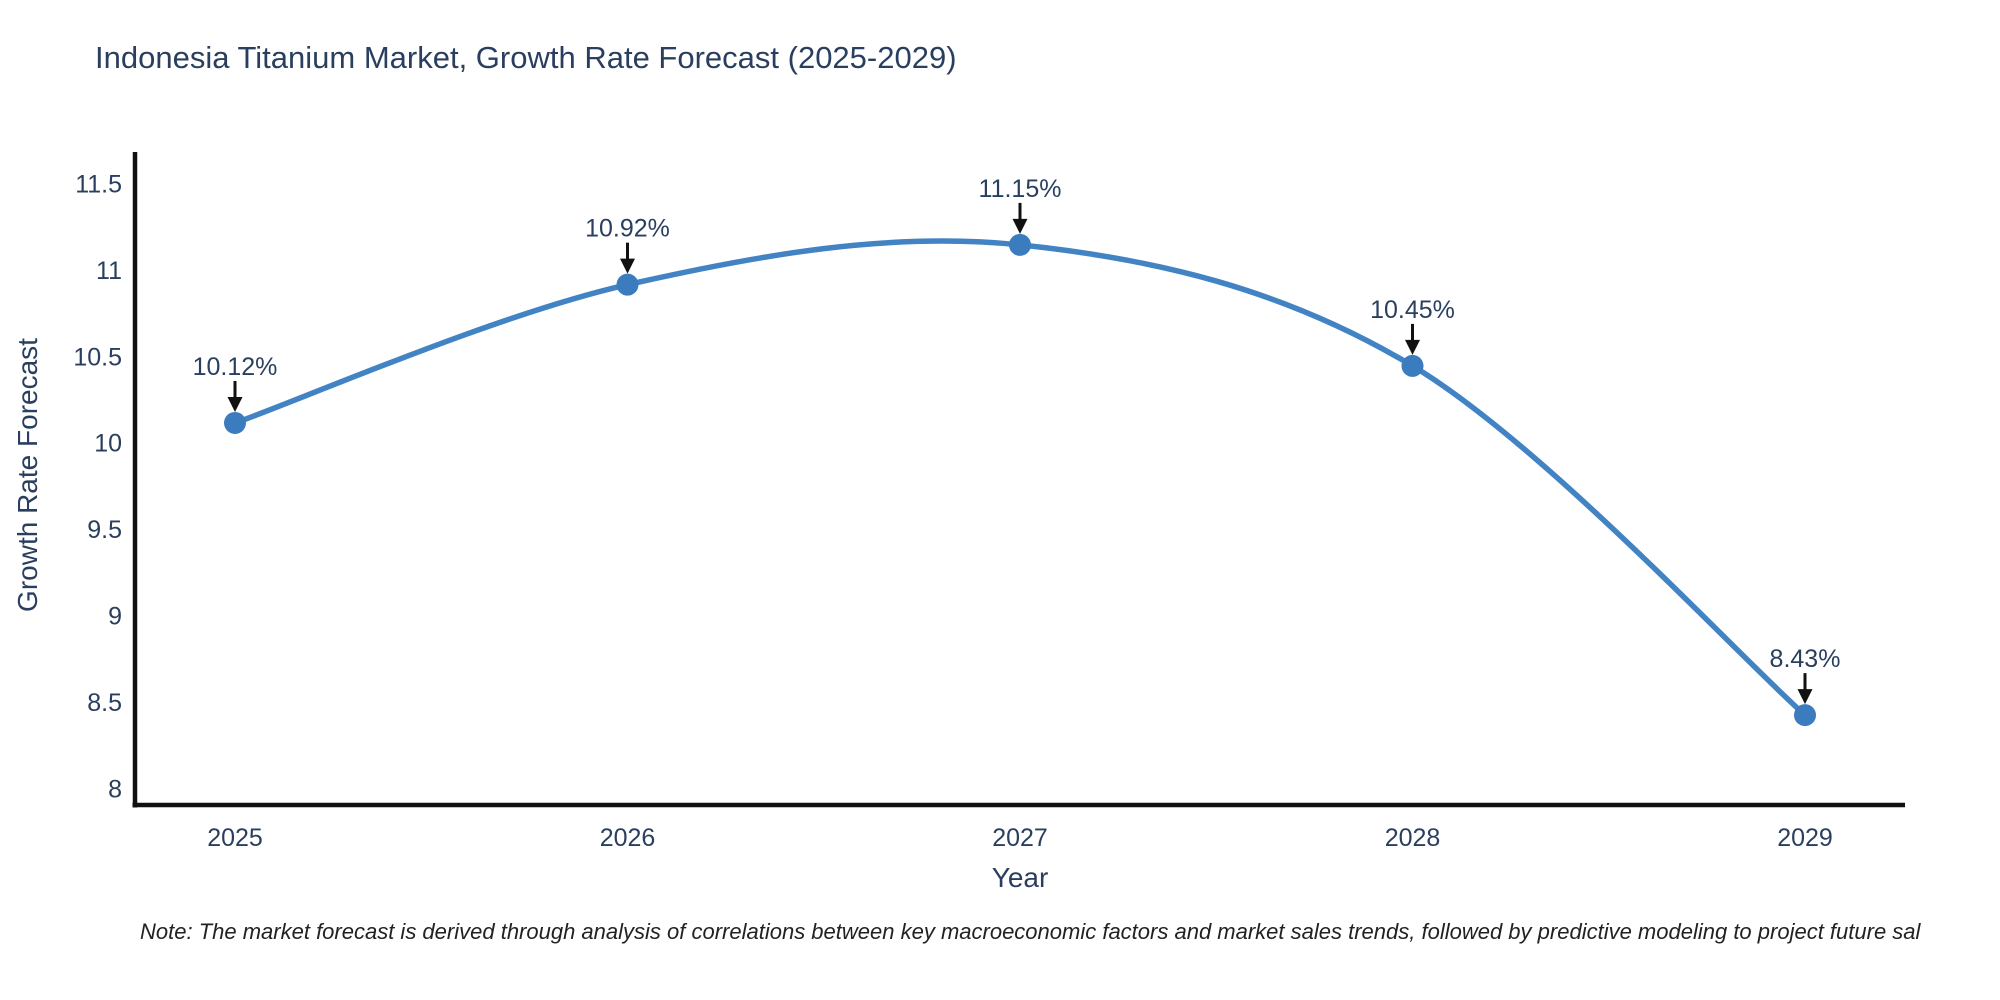 This screenshot has width=2000, height=1000. I want to click on annotation-label-2027: 11.15%, so click(1020, 189).